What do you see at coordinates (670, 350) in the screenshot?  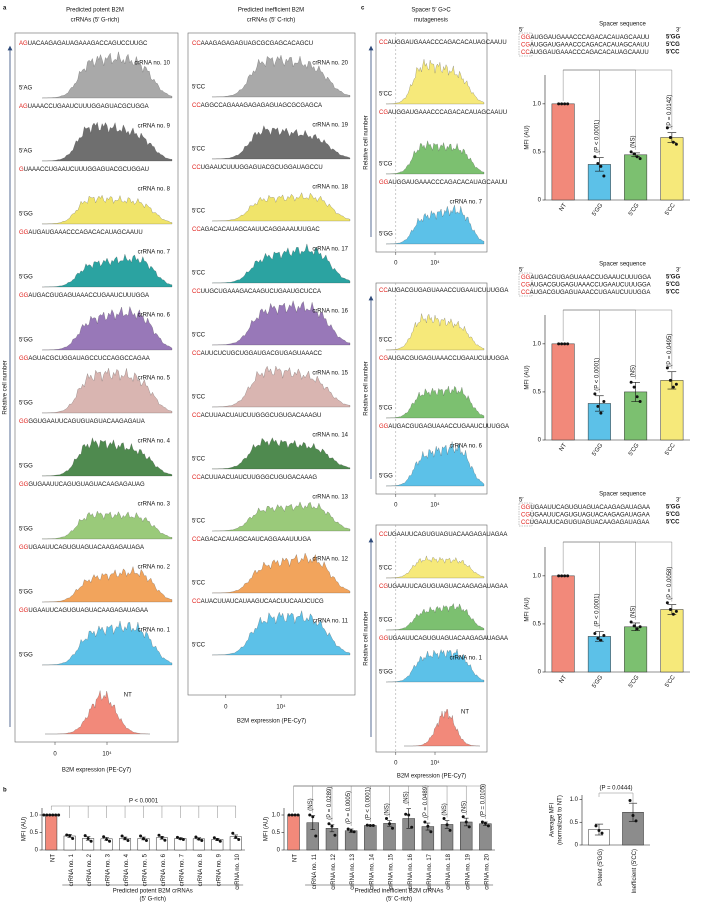 I see `annotation: (P = 0.0495)` at bounding box center [670, 350].